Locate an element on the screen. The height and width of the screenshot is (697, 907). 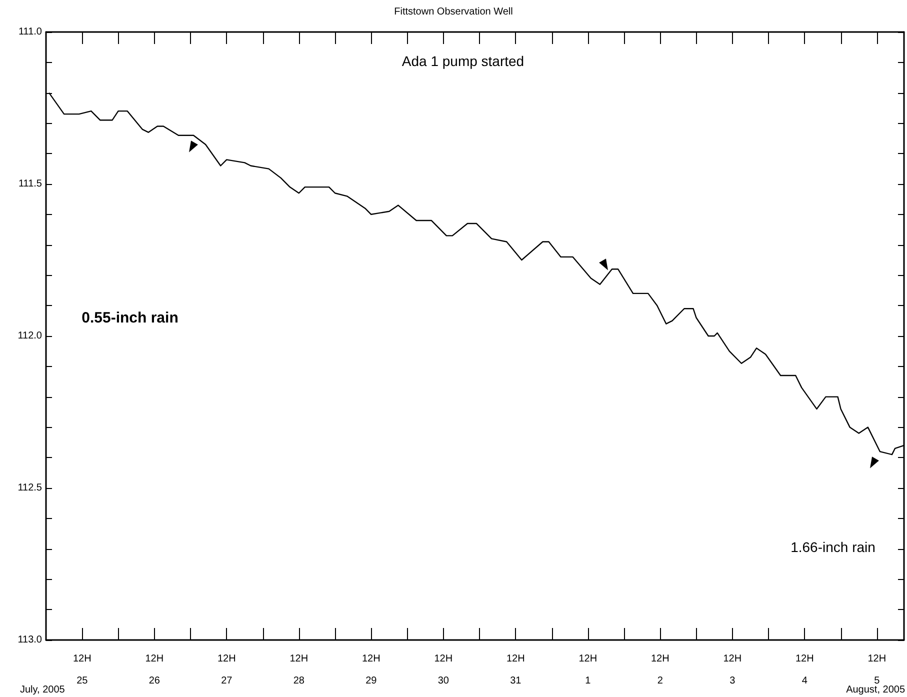
annotation: 1.66-inch rain is located at coordinates (833, 547).